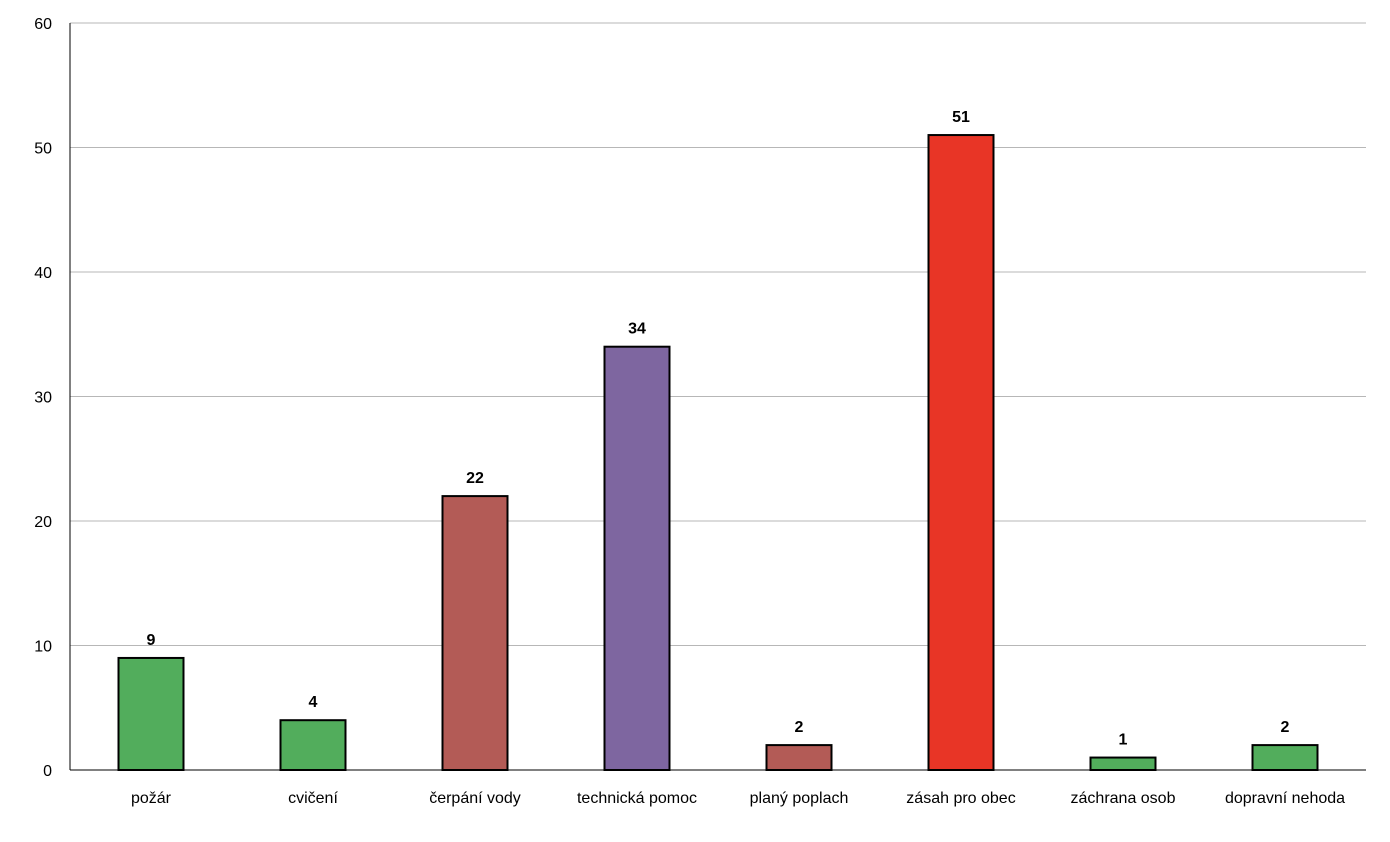 This screenshot has height=842, width=1390. What do you see at coordinates (43, 273) in the screenshot?
I see `y-tick-label: 40` at bounding box center [43, 273].